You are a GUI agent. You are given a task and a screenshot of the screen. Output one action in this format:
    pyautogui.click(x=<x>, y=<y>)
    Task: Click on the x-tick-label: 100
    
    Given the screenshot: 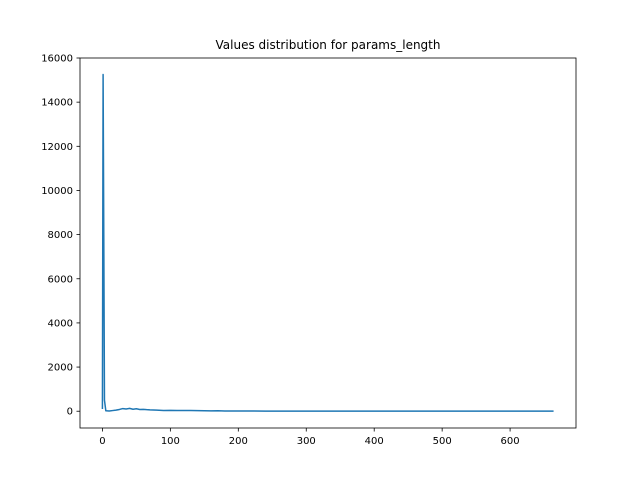 What is the action you would take?
    pyautogui.click(x=170, y=441)
    